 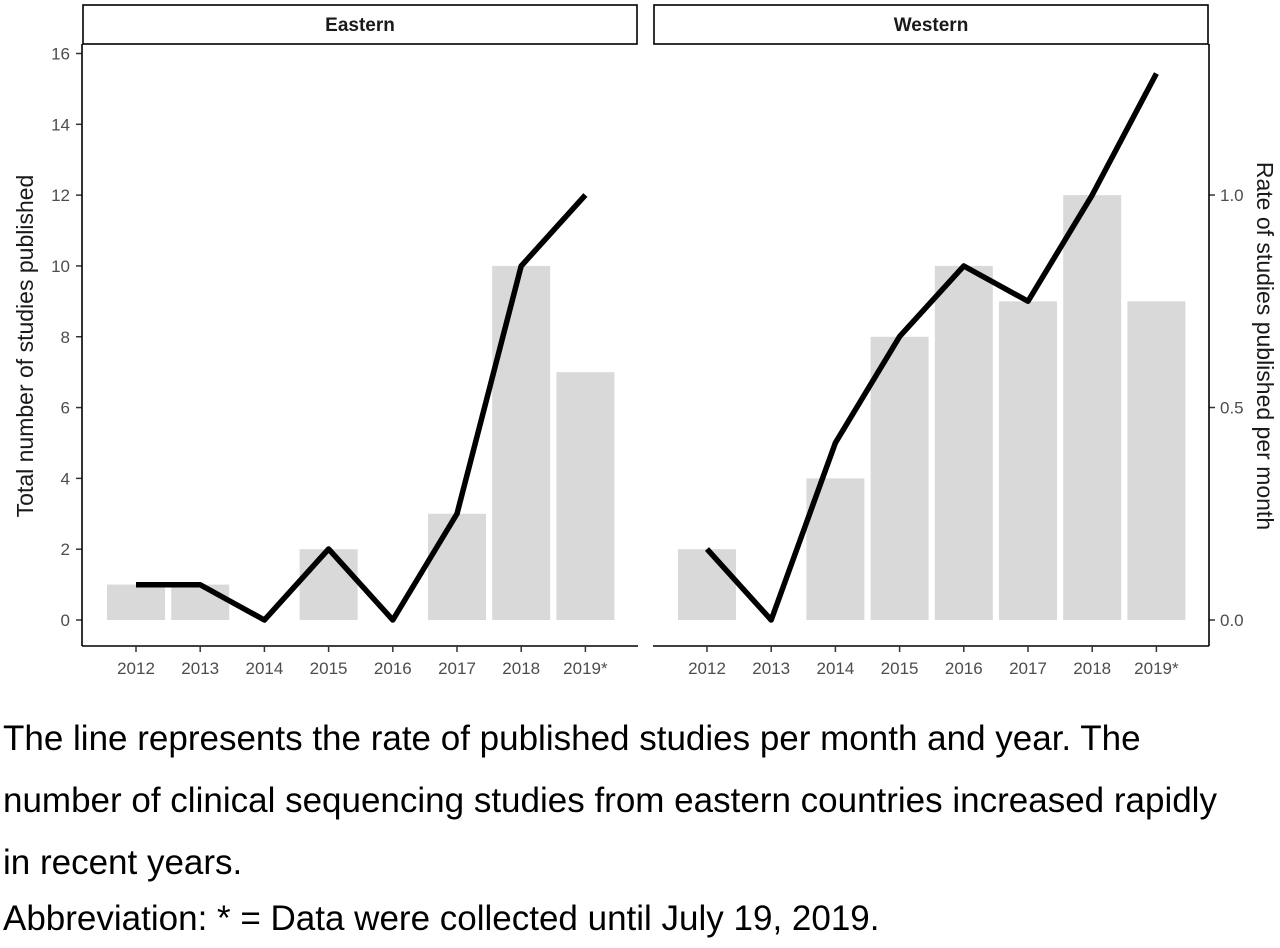 I want to click on y-tick-label-left: 8, so click(x=65, y=337).